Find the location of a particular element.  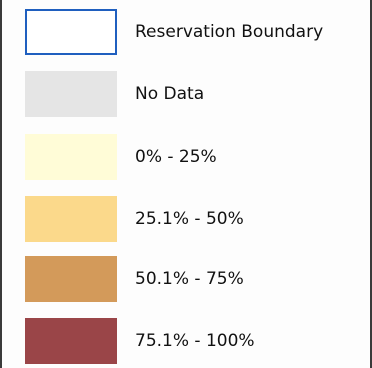

legend-item-0-25: 0% - 25% is located at coordinates (190, 157).